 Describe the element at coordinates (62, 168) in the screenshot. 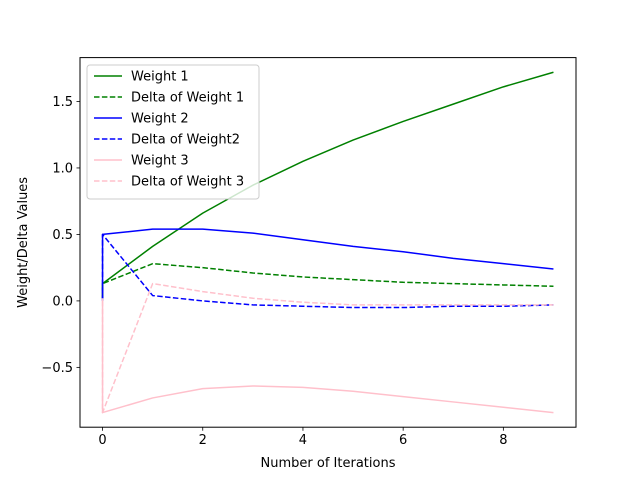

I see `y-tick-label: 1.0` at that location.